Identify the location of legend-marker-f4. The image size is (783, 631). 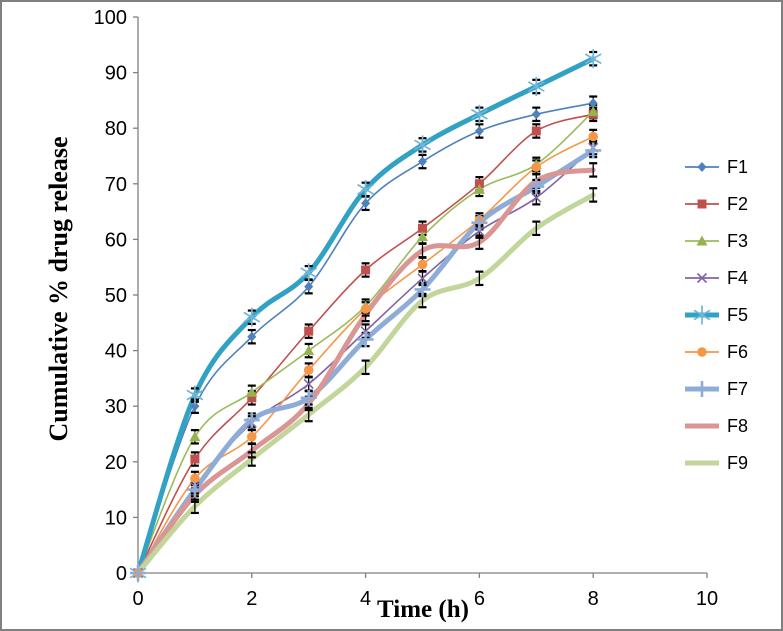
(702, 277).